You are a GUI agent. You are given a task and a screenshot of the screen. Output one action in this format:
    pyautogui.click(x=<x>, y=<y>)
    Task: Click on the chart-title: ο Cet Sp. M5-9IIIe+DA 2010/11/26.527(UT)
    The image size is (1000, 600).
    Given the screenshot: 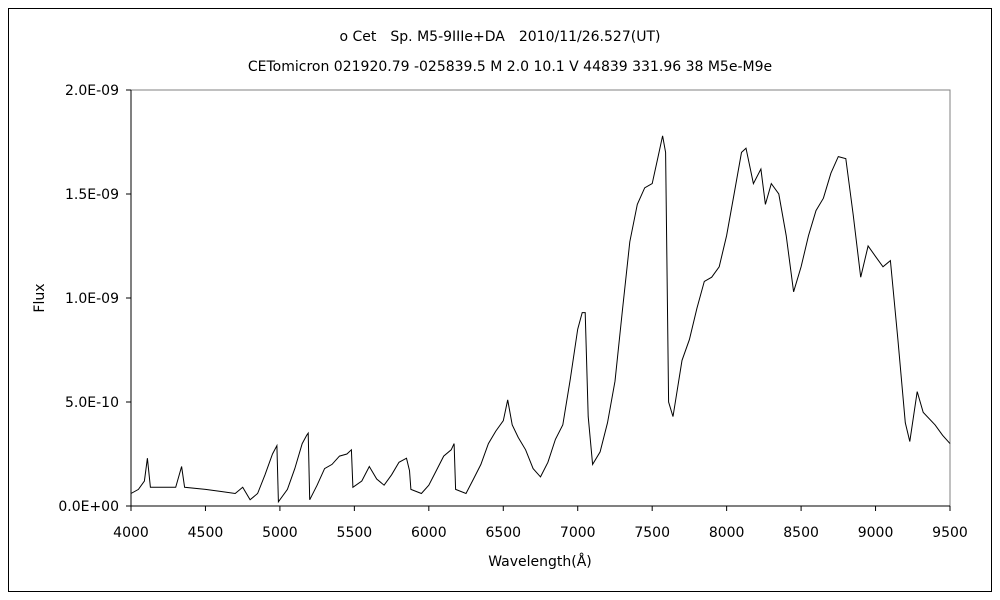 What is the action you would take?
    pyautogui.click(x=500, y=37)
    